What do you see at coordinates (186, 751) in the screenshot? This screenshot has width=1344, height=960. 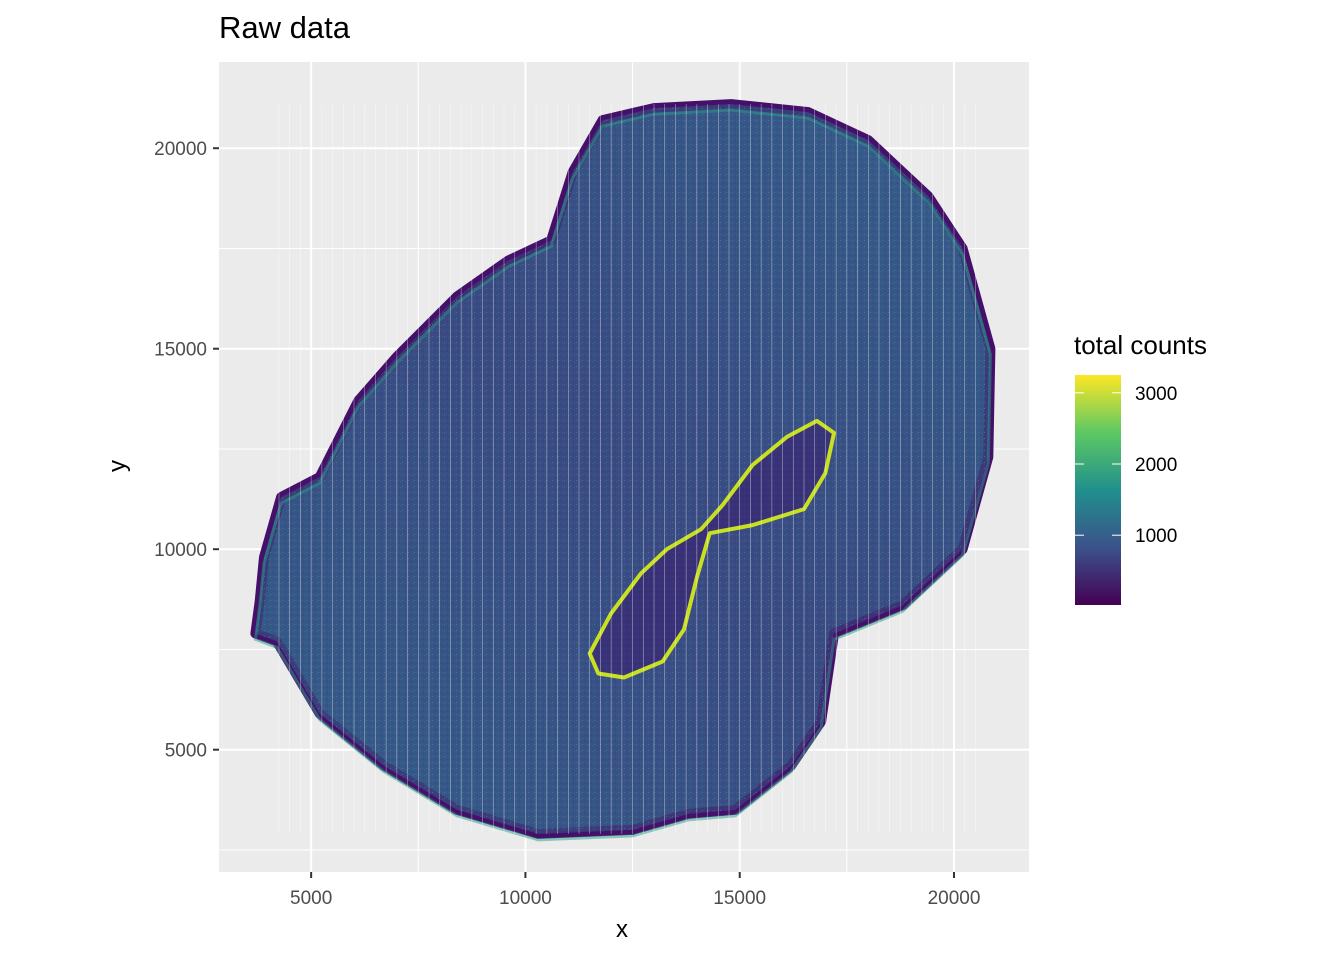 I see `y-tick-label: 5000` at bounding box center [186, 751].